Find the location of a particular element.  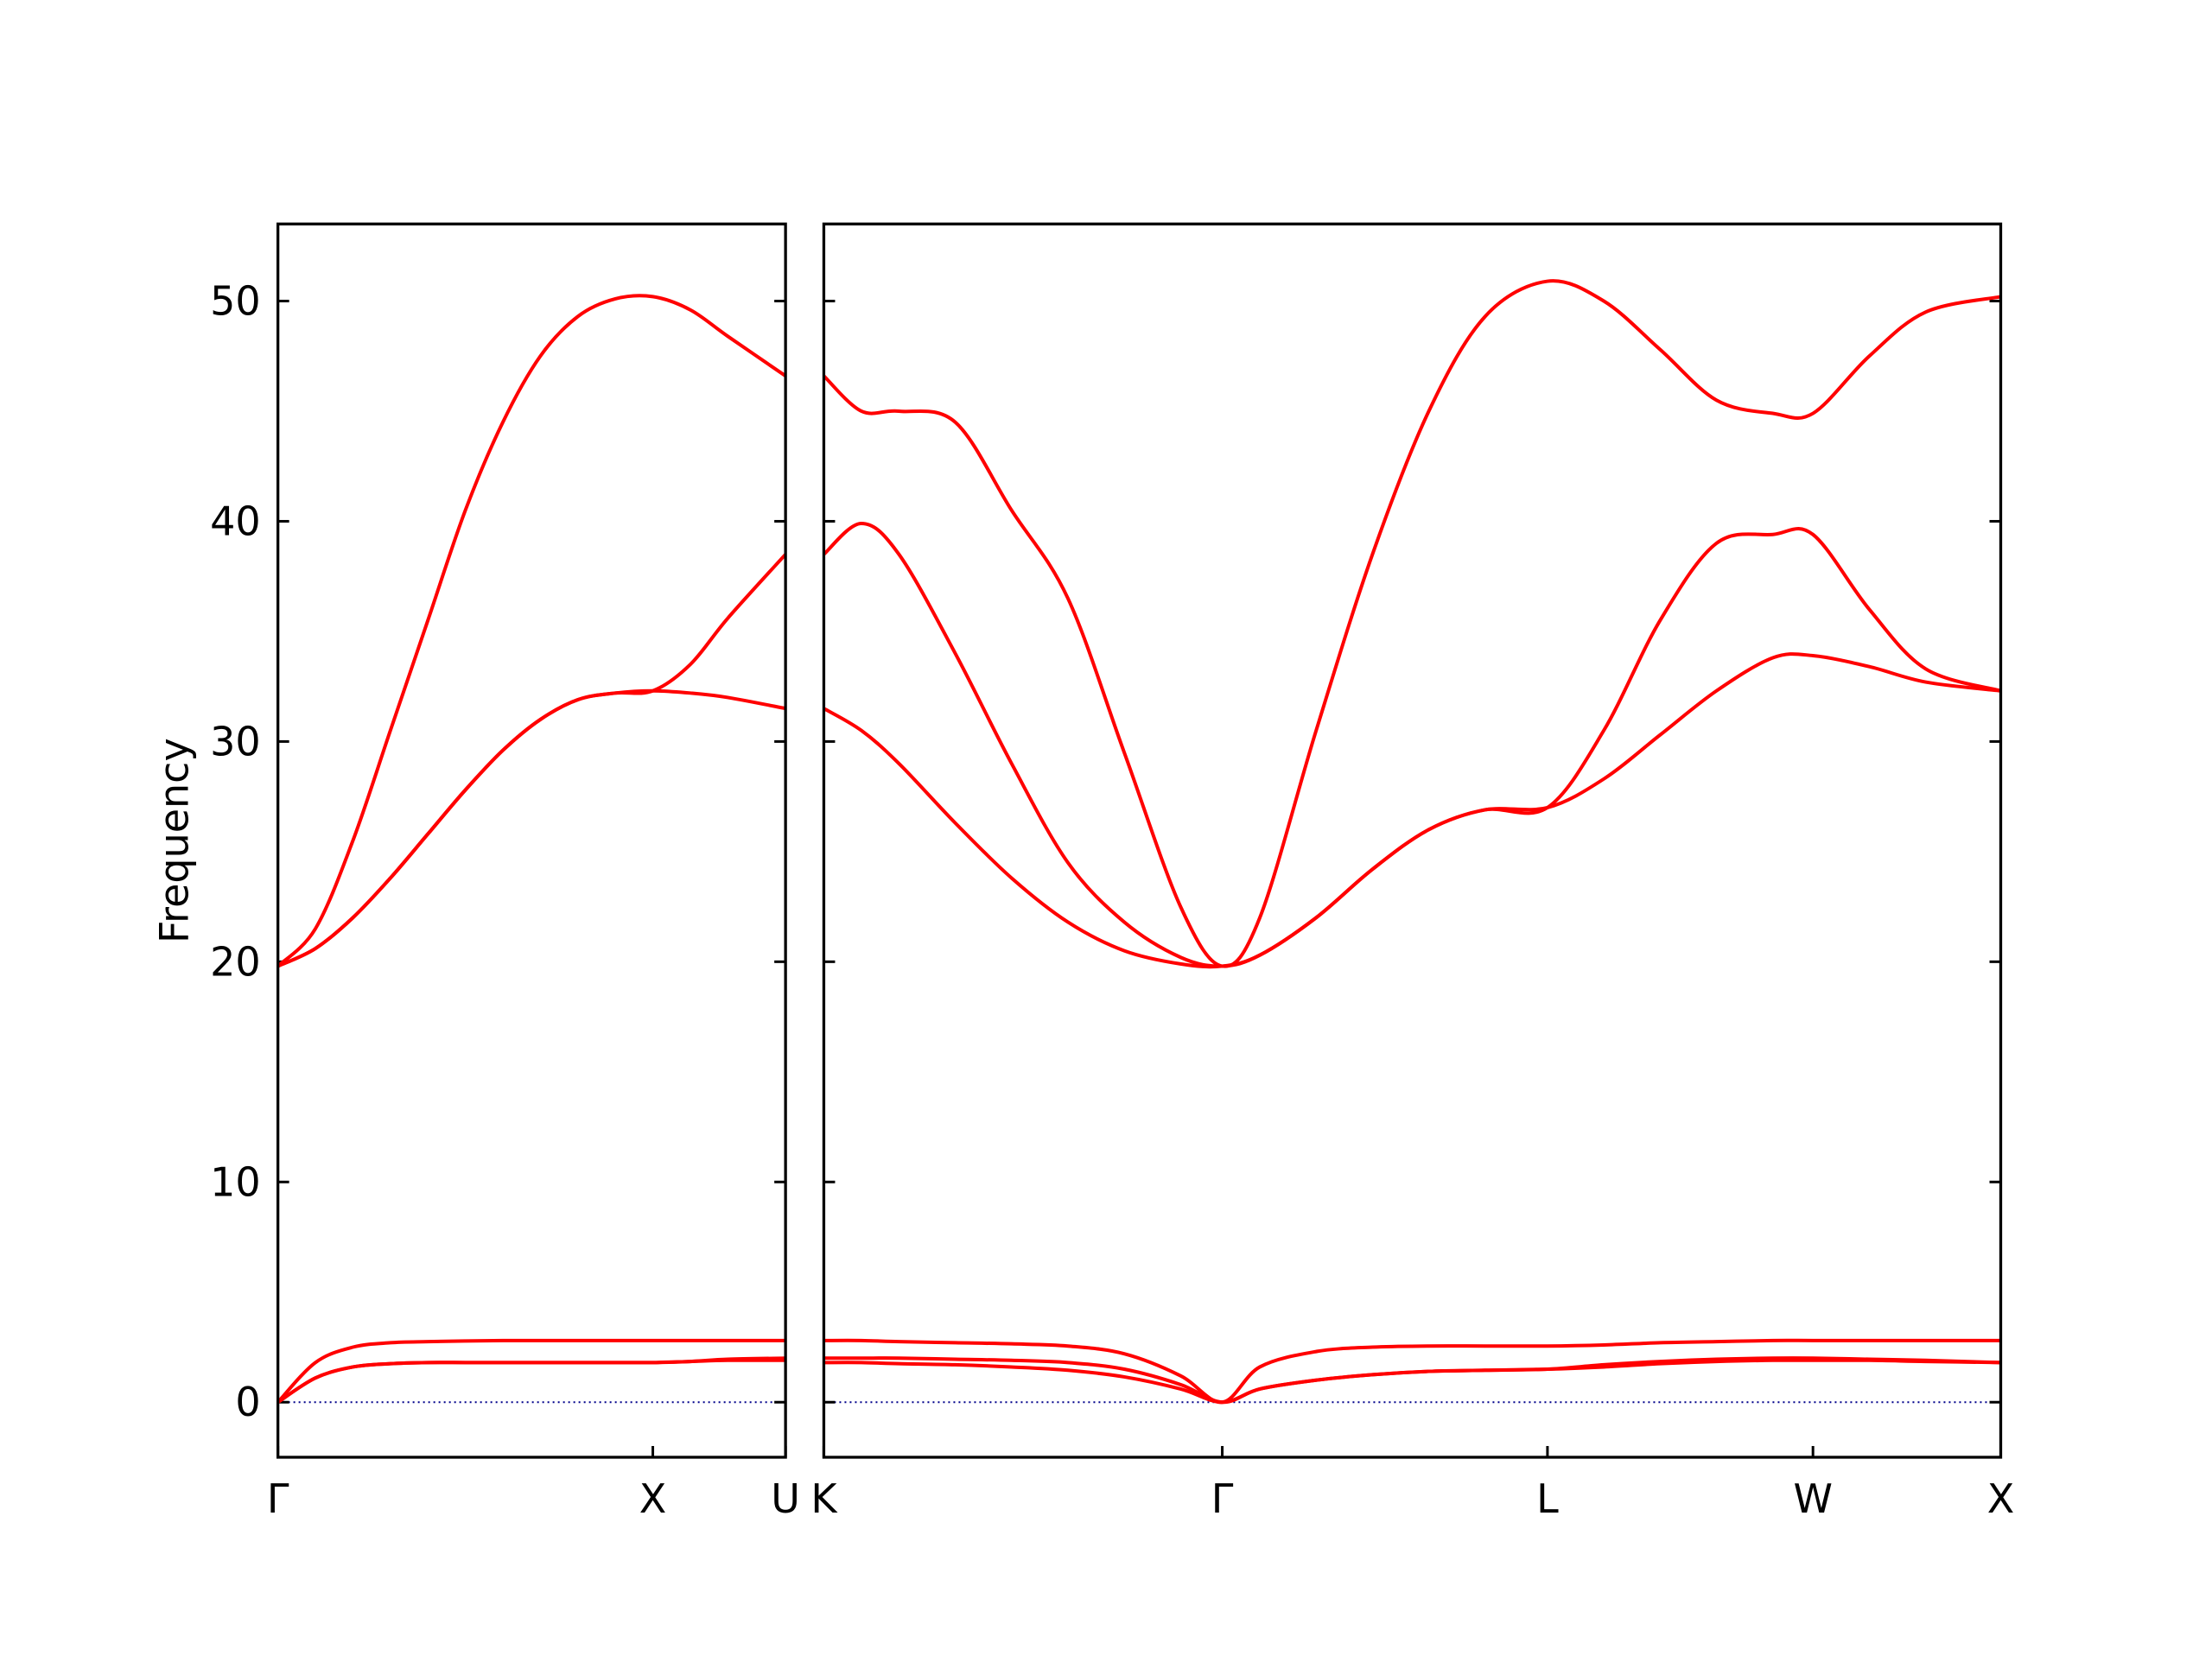

x-tick-label: U is located at coordinates (785, 1498).